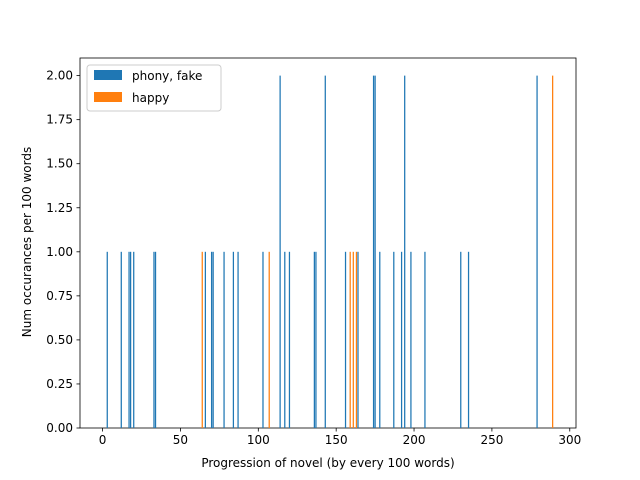 This screenshot has height=480, width=640. What do you see at coordinates (59, 428) in the screenshot?
I see `y-tick-label: 0.00` at bounding box center [59, 428].